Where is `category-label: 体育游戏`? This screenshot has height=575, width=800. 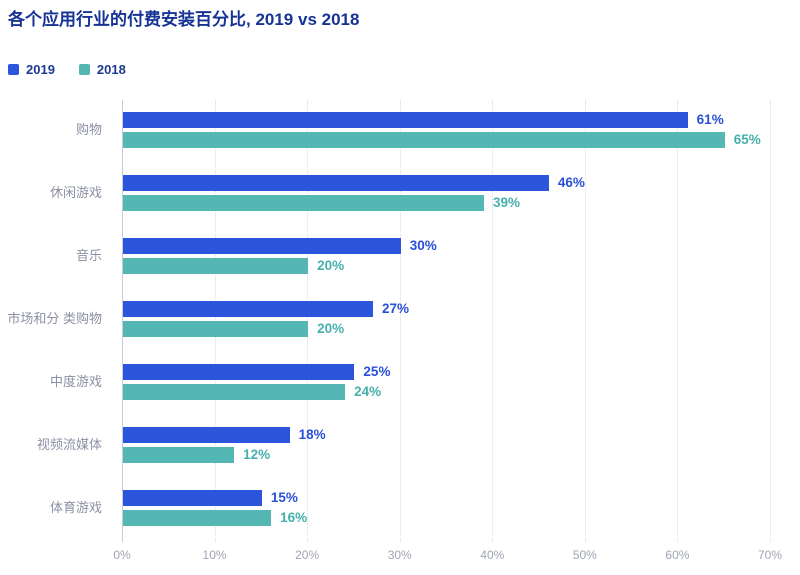 category-label: 体育游戏 is located at coordinates (75, 507).